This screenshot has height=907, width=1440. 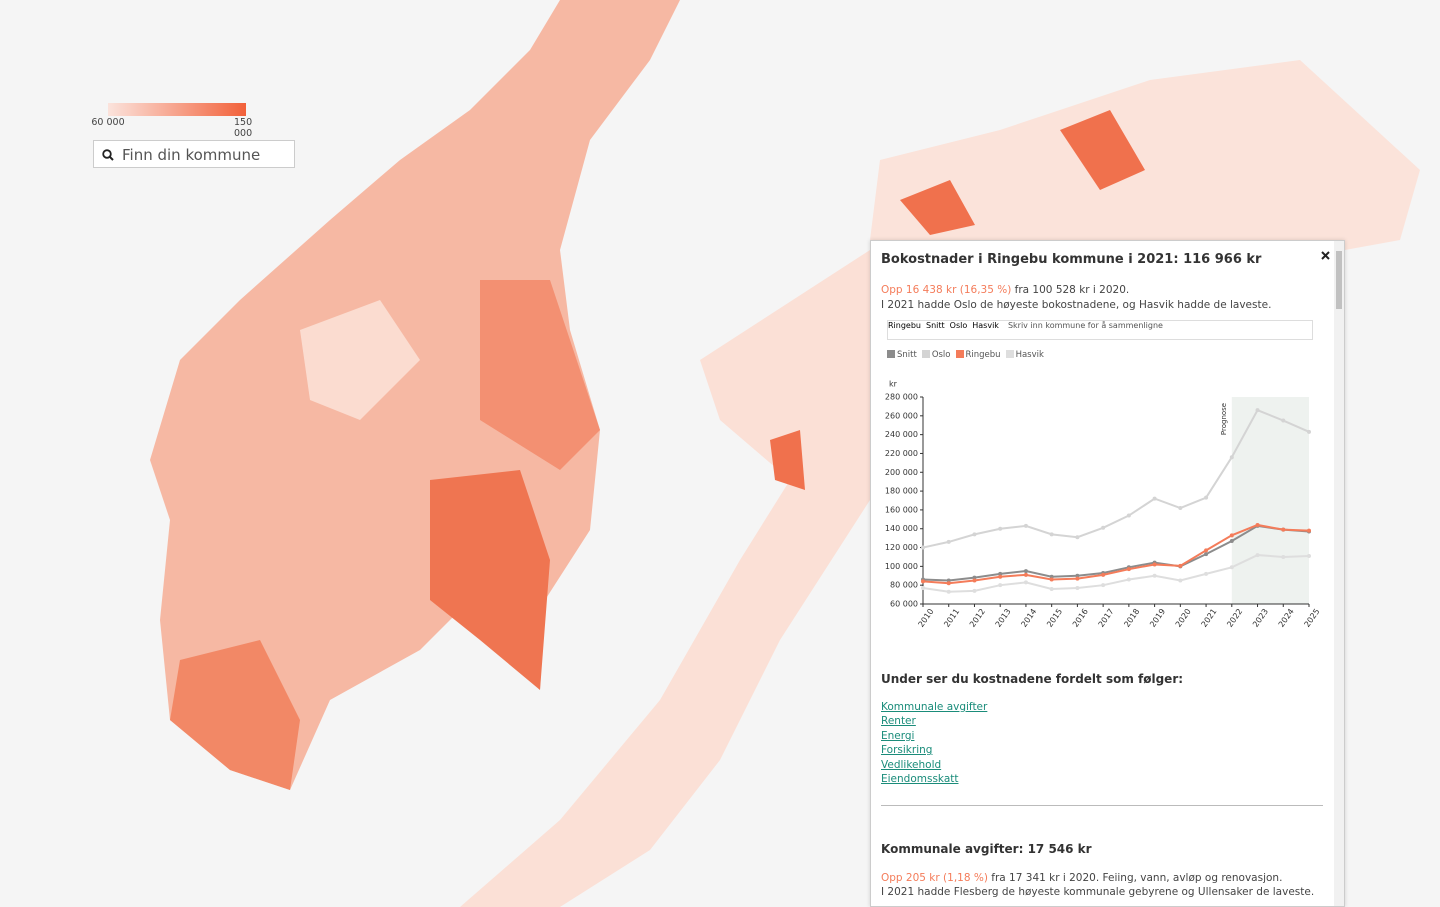 What do you see at coordinates (1234, 618) in the screenshot?
I see `x-tick-label: 2022` at bounding box center [1234, 618].